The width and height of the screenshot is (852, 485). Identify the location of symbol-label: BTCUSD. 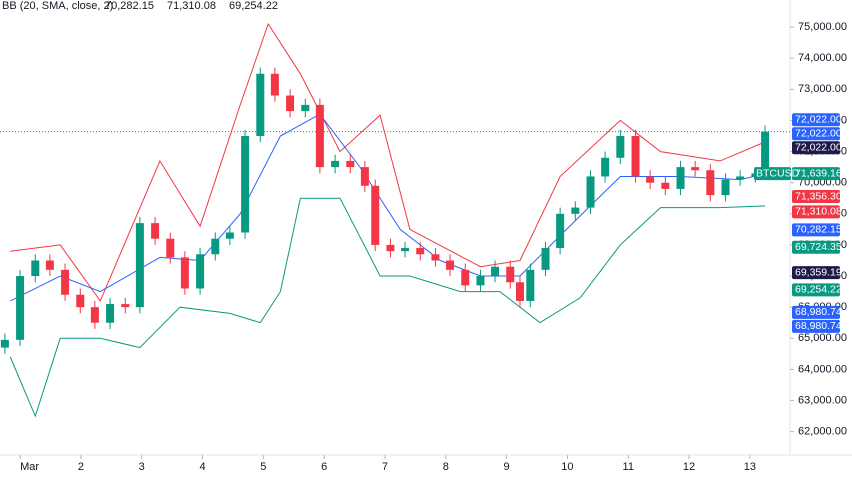
(778, 173).